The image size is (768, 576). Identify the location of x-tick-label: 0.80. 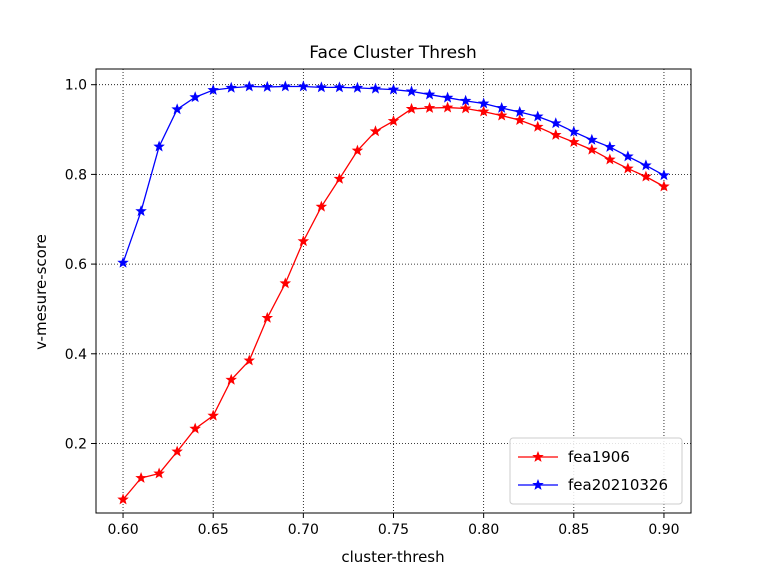
(483, 530).